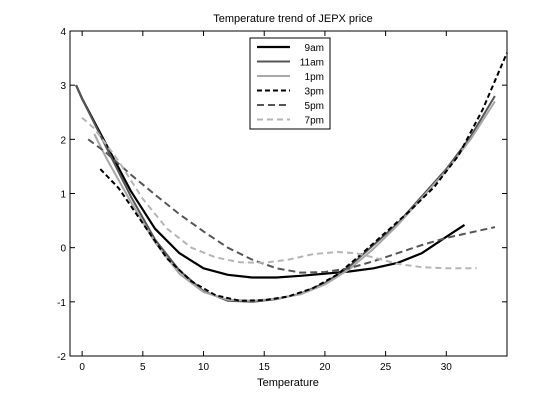  I want to click on legend-label: 1pm, so click(314, 77).